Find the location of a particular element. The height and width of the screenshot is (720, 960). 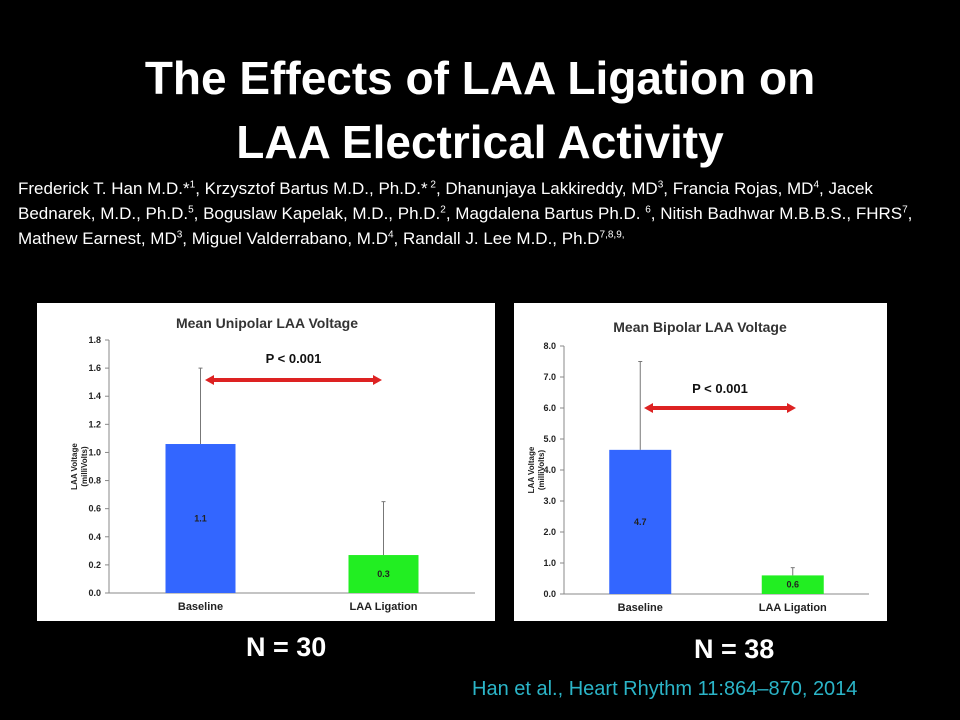

y-tick-label: 0.4 is located at coordinates (94, 537).